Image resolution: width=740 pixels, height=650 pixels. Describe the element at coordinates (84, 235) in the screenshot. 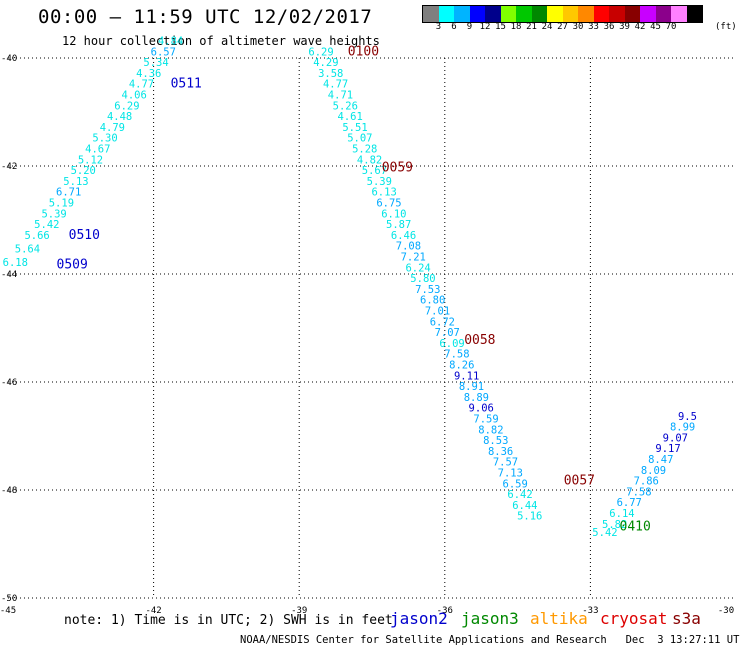

I see `pass-time-label: 0510` at that location.